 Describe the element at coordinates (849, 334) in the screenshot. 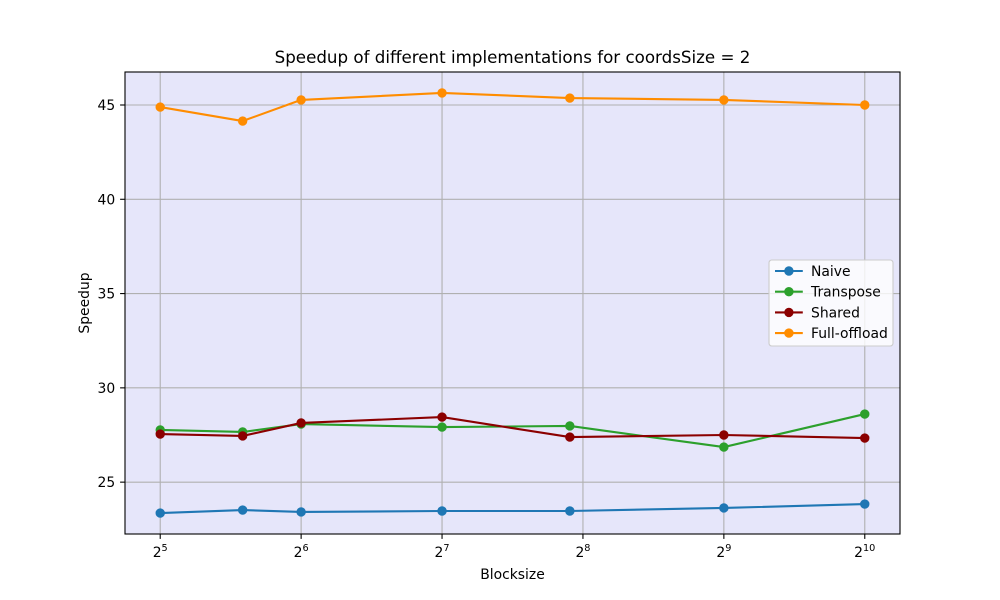

I see `legend-label: Full-offload` at that location.